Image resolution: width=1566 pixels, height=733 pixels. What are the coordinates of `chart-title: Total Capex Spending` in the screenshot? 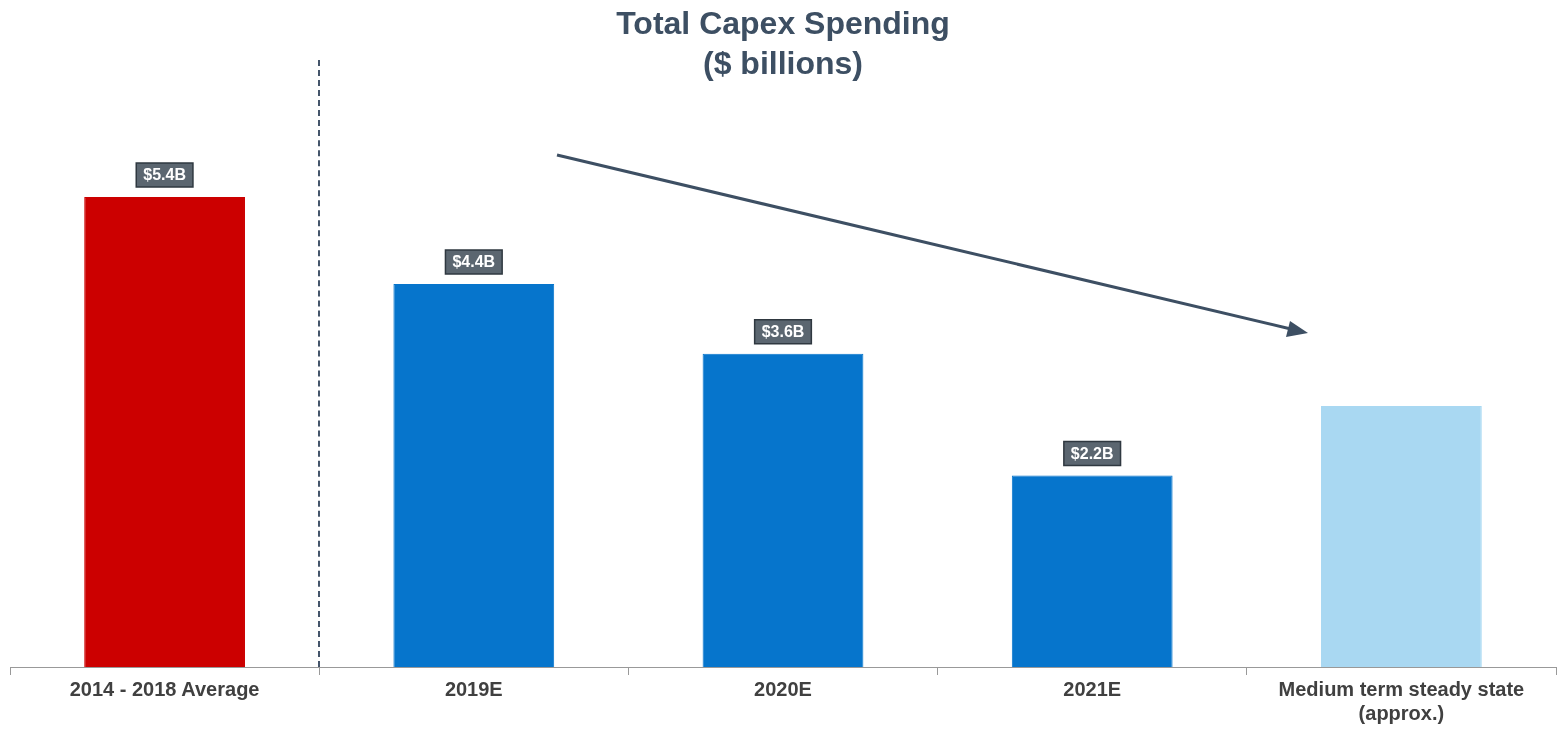 It's located at (783, 23).